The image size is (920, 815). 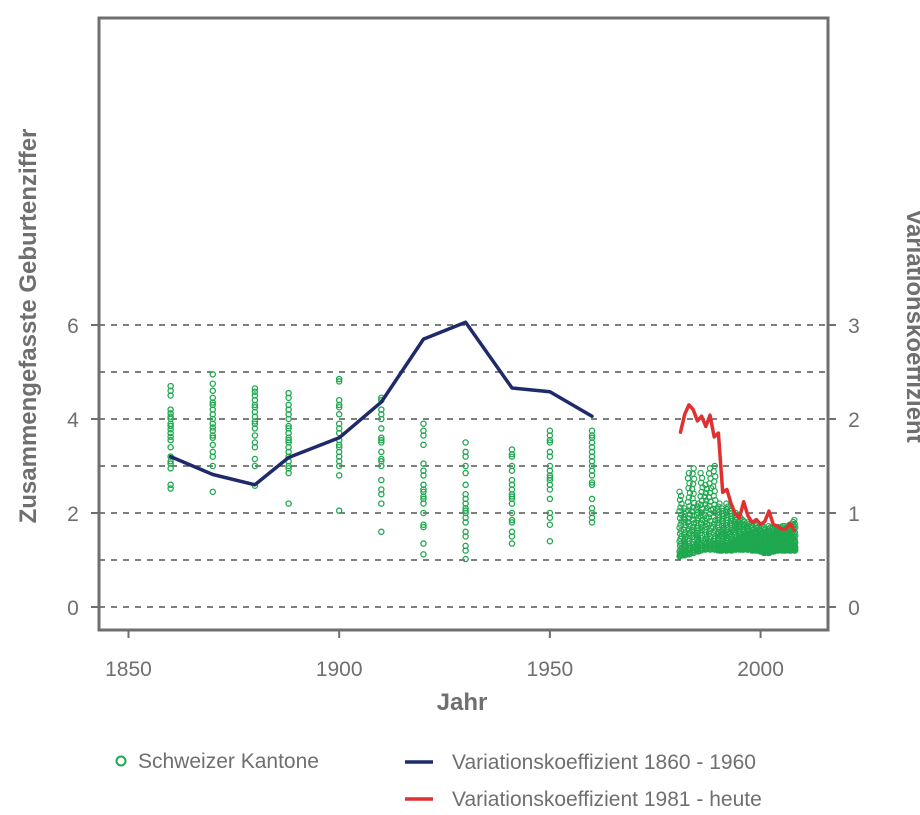 What do you see at coordinates (607, 799) in the screenshot?
I see `legend-label-series2: Variationskoeffizient 1981 - heute` at bounding box center [607, 799].